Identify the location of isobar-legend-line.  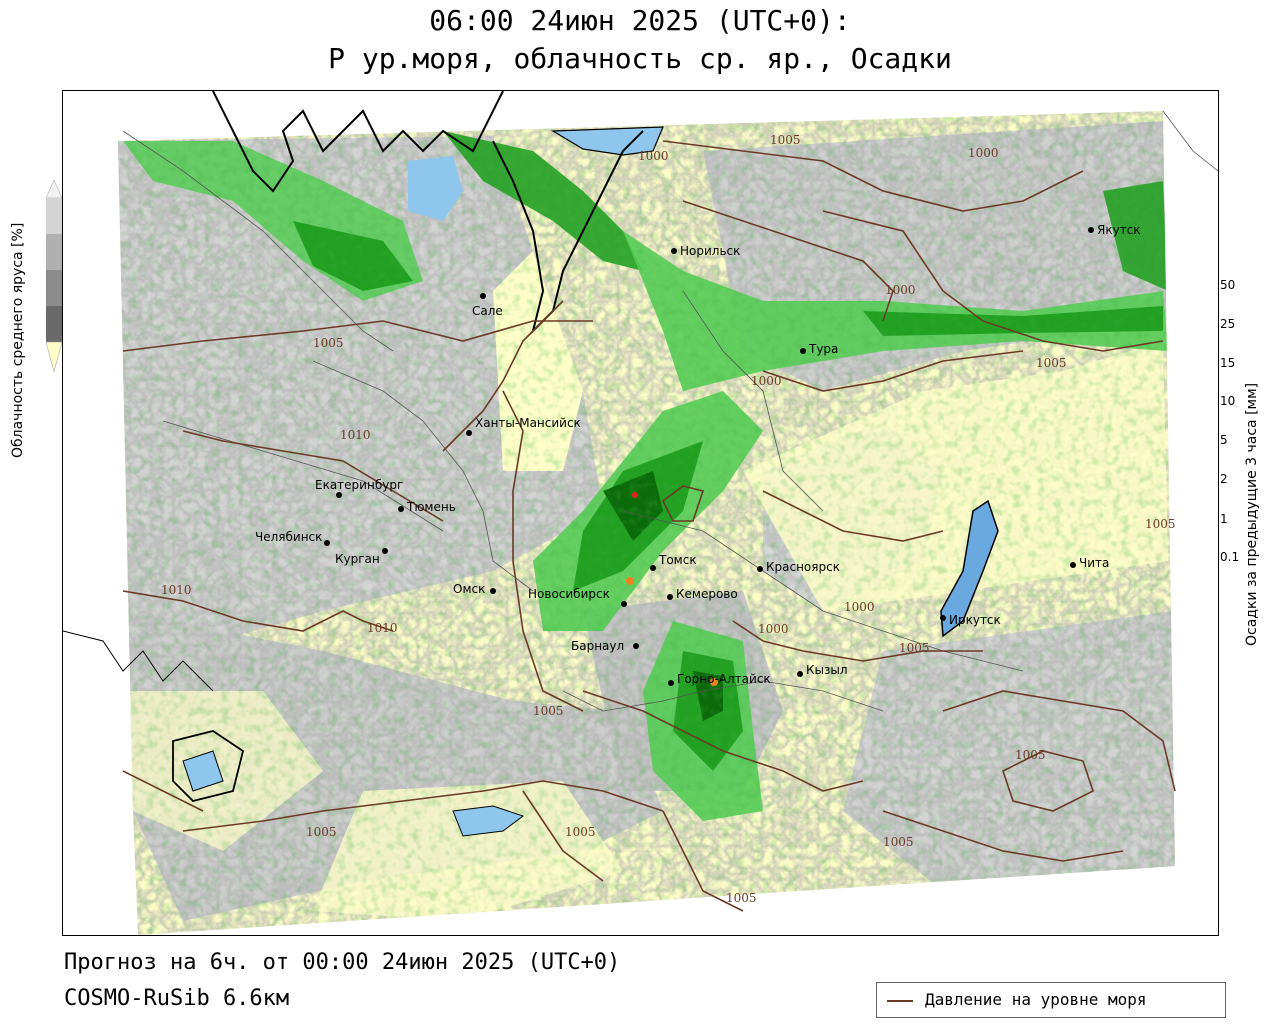
(900, 1001).